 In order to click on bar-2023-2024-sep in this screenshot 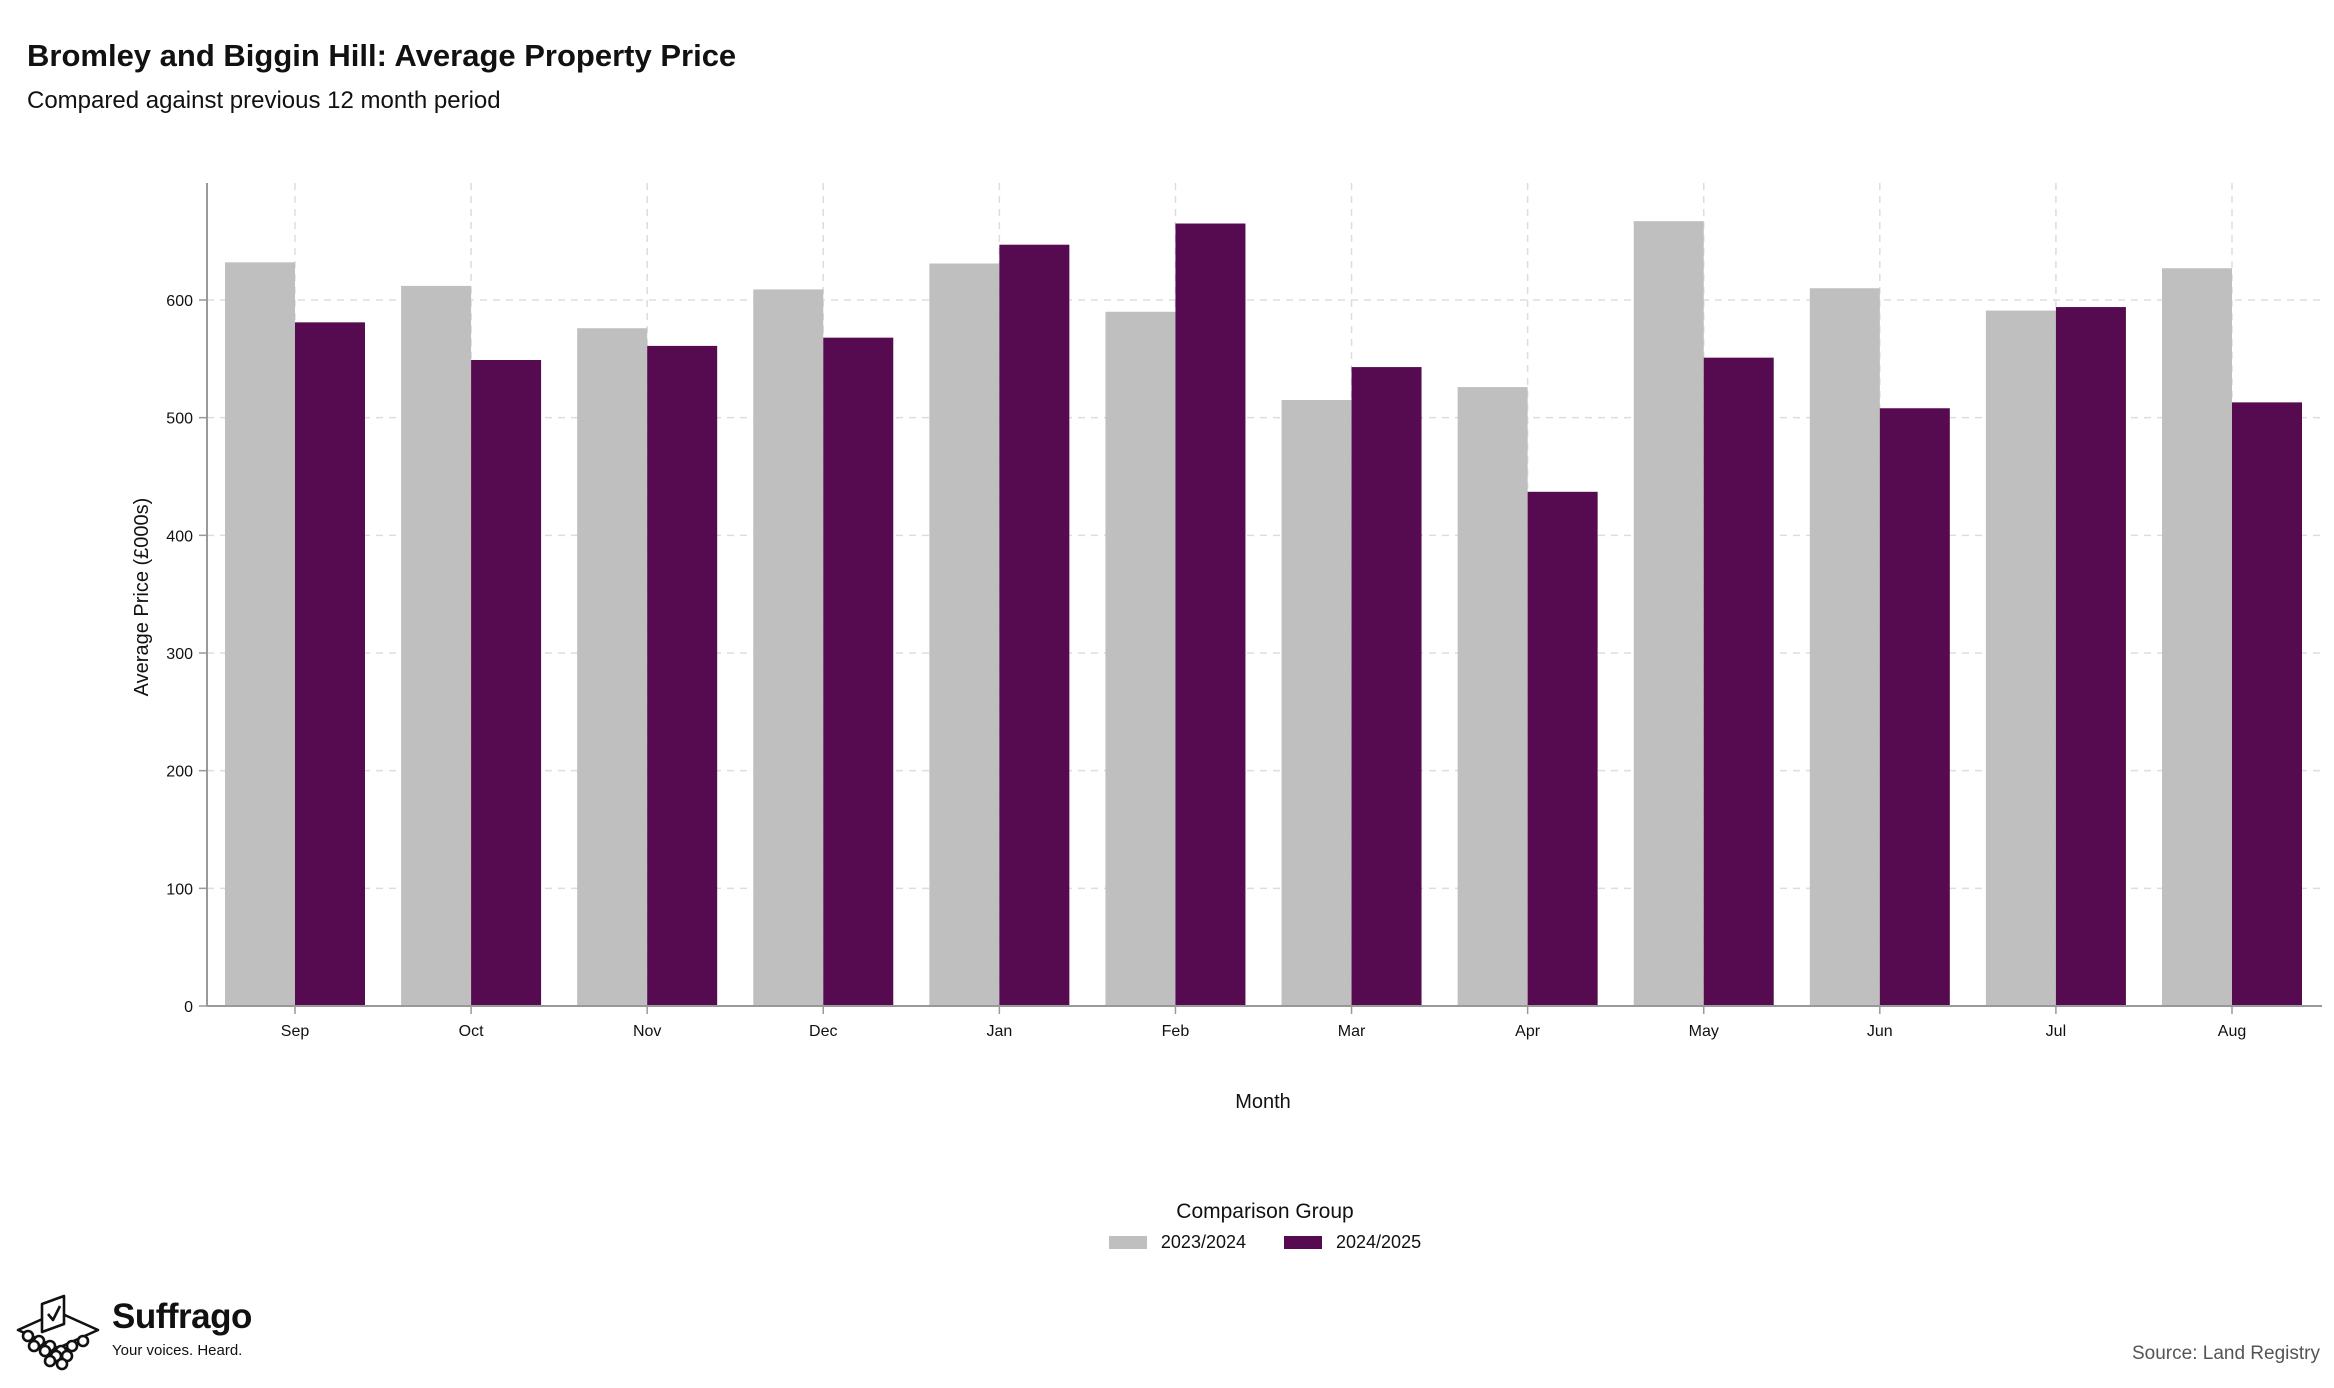, I will do `click(260, 634)`.